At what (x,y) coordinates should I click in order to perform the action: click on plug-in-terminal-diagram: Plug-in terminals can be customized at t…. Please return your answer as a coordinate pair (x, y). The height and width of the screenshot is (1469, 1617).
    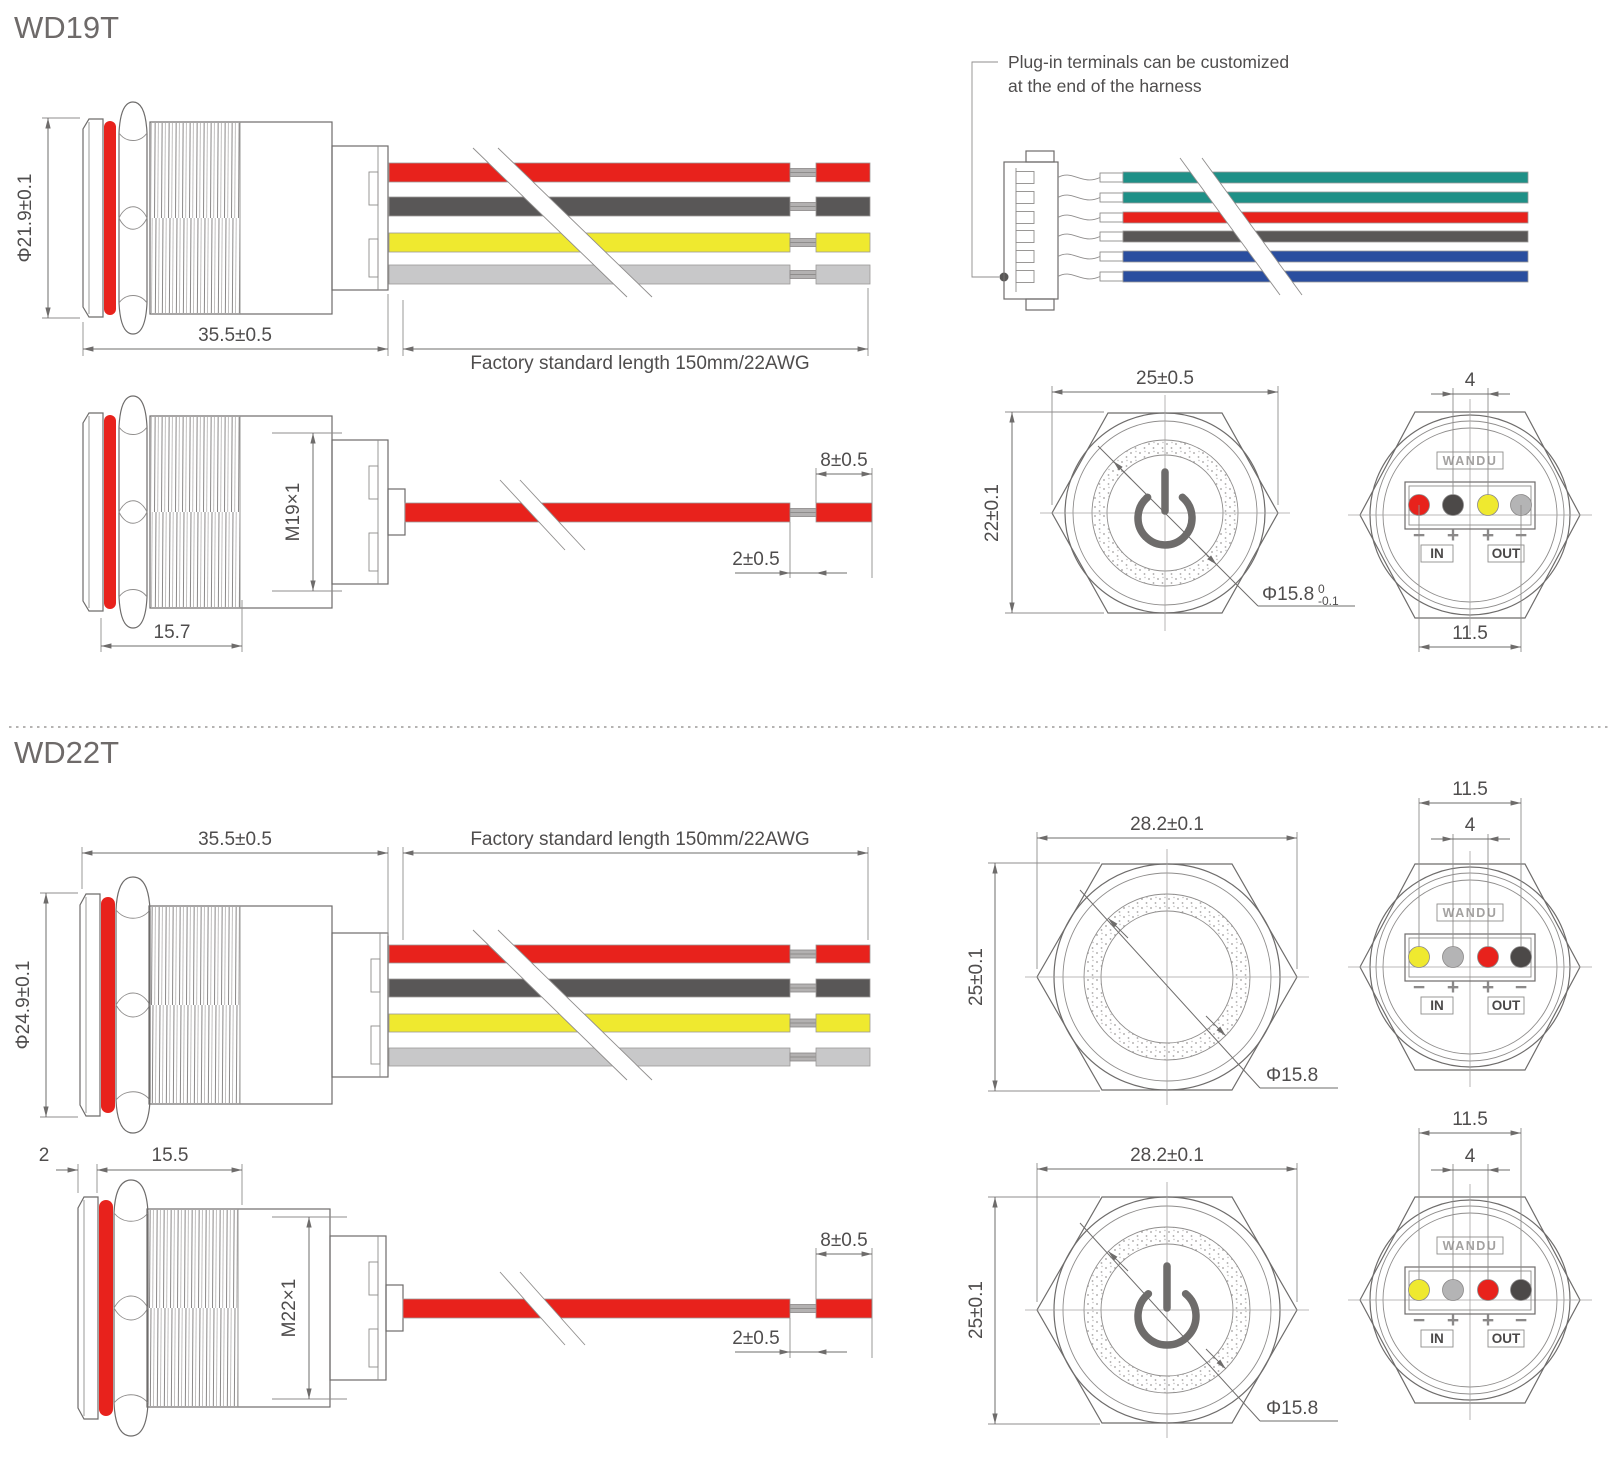
    Looking at the image, I should click on (1250, 181).